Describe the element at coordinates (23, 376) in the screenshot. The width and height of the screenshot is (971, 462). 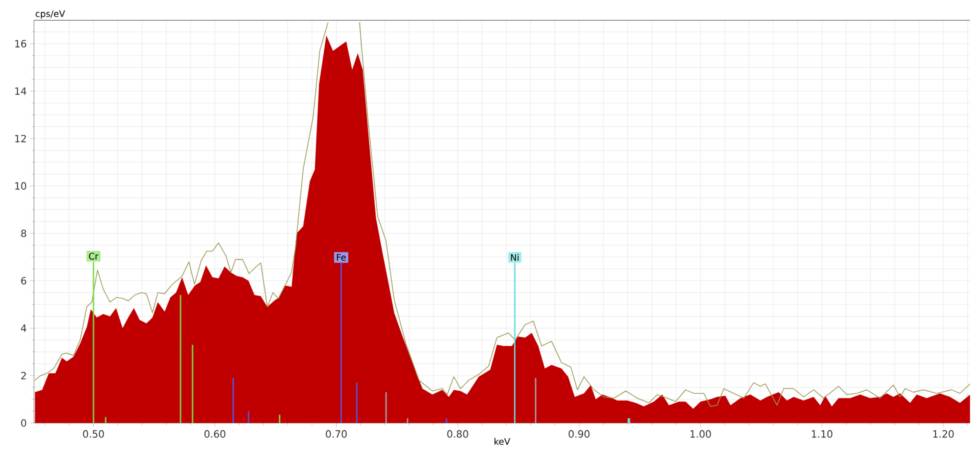
I see `y-tick-label: 2` at that location.